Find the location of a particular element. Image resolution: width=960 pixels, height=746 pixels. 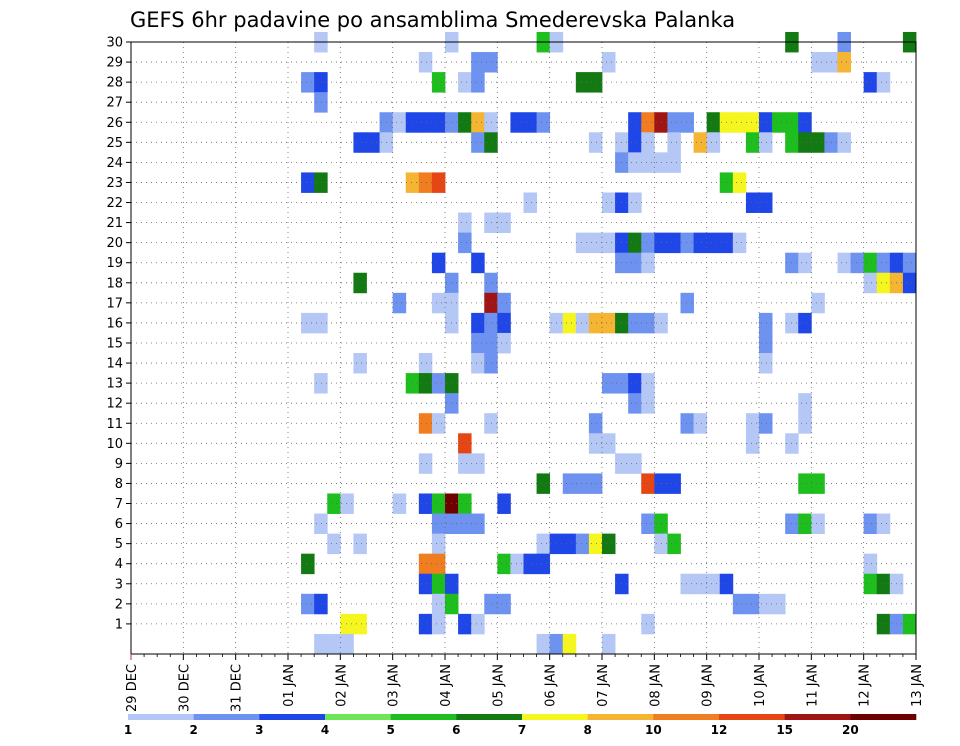

color-legend: 1 2 3 4 5 6 7 8 10 12 15 20 is located at coordinates (520, 725).